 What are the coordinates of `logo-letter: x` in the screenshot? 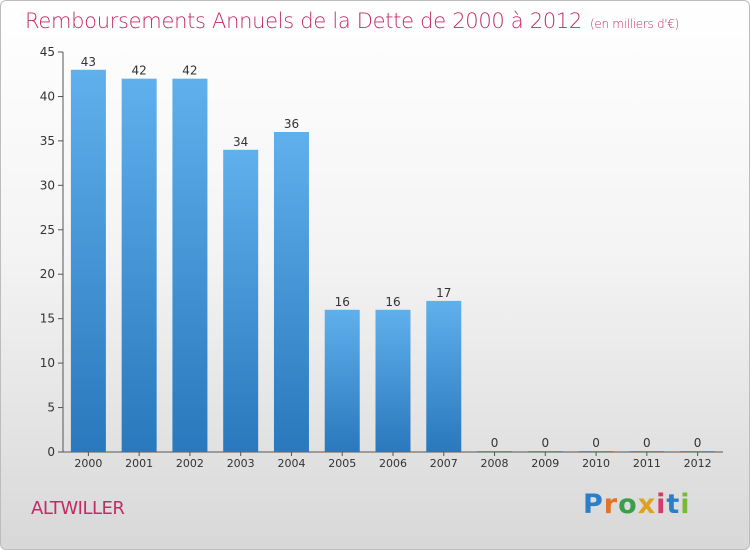 It's located at (647, 504).